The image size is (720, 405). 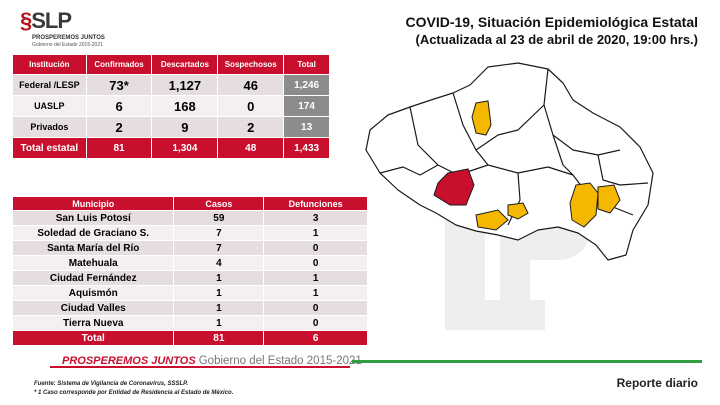 I want to click on total-cell: 1,246, so click(x=306, y=85).